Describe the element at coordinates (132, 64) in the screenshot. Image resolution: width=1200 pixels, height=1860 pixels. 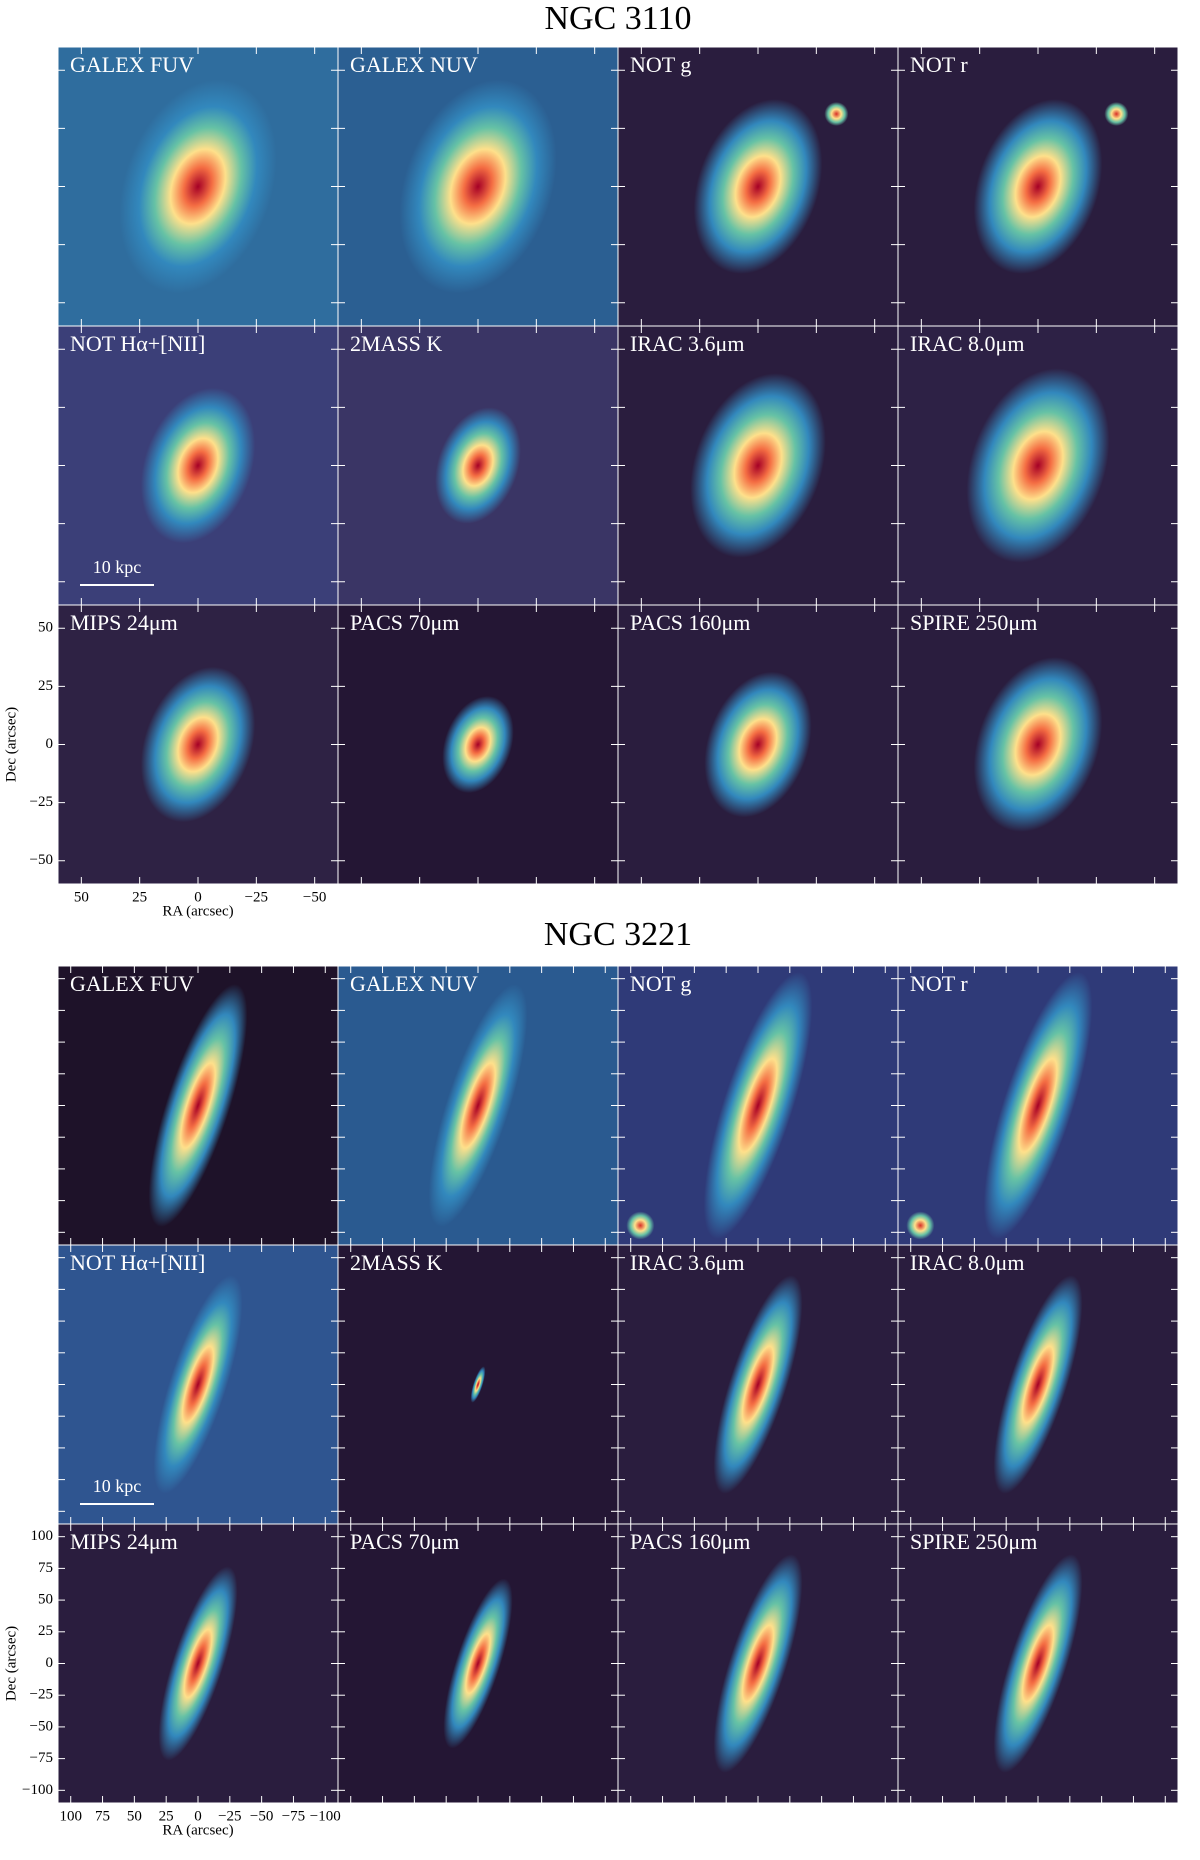
I see `panel-label: GALEX FUV` at that location.